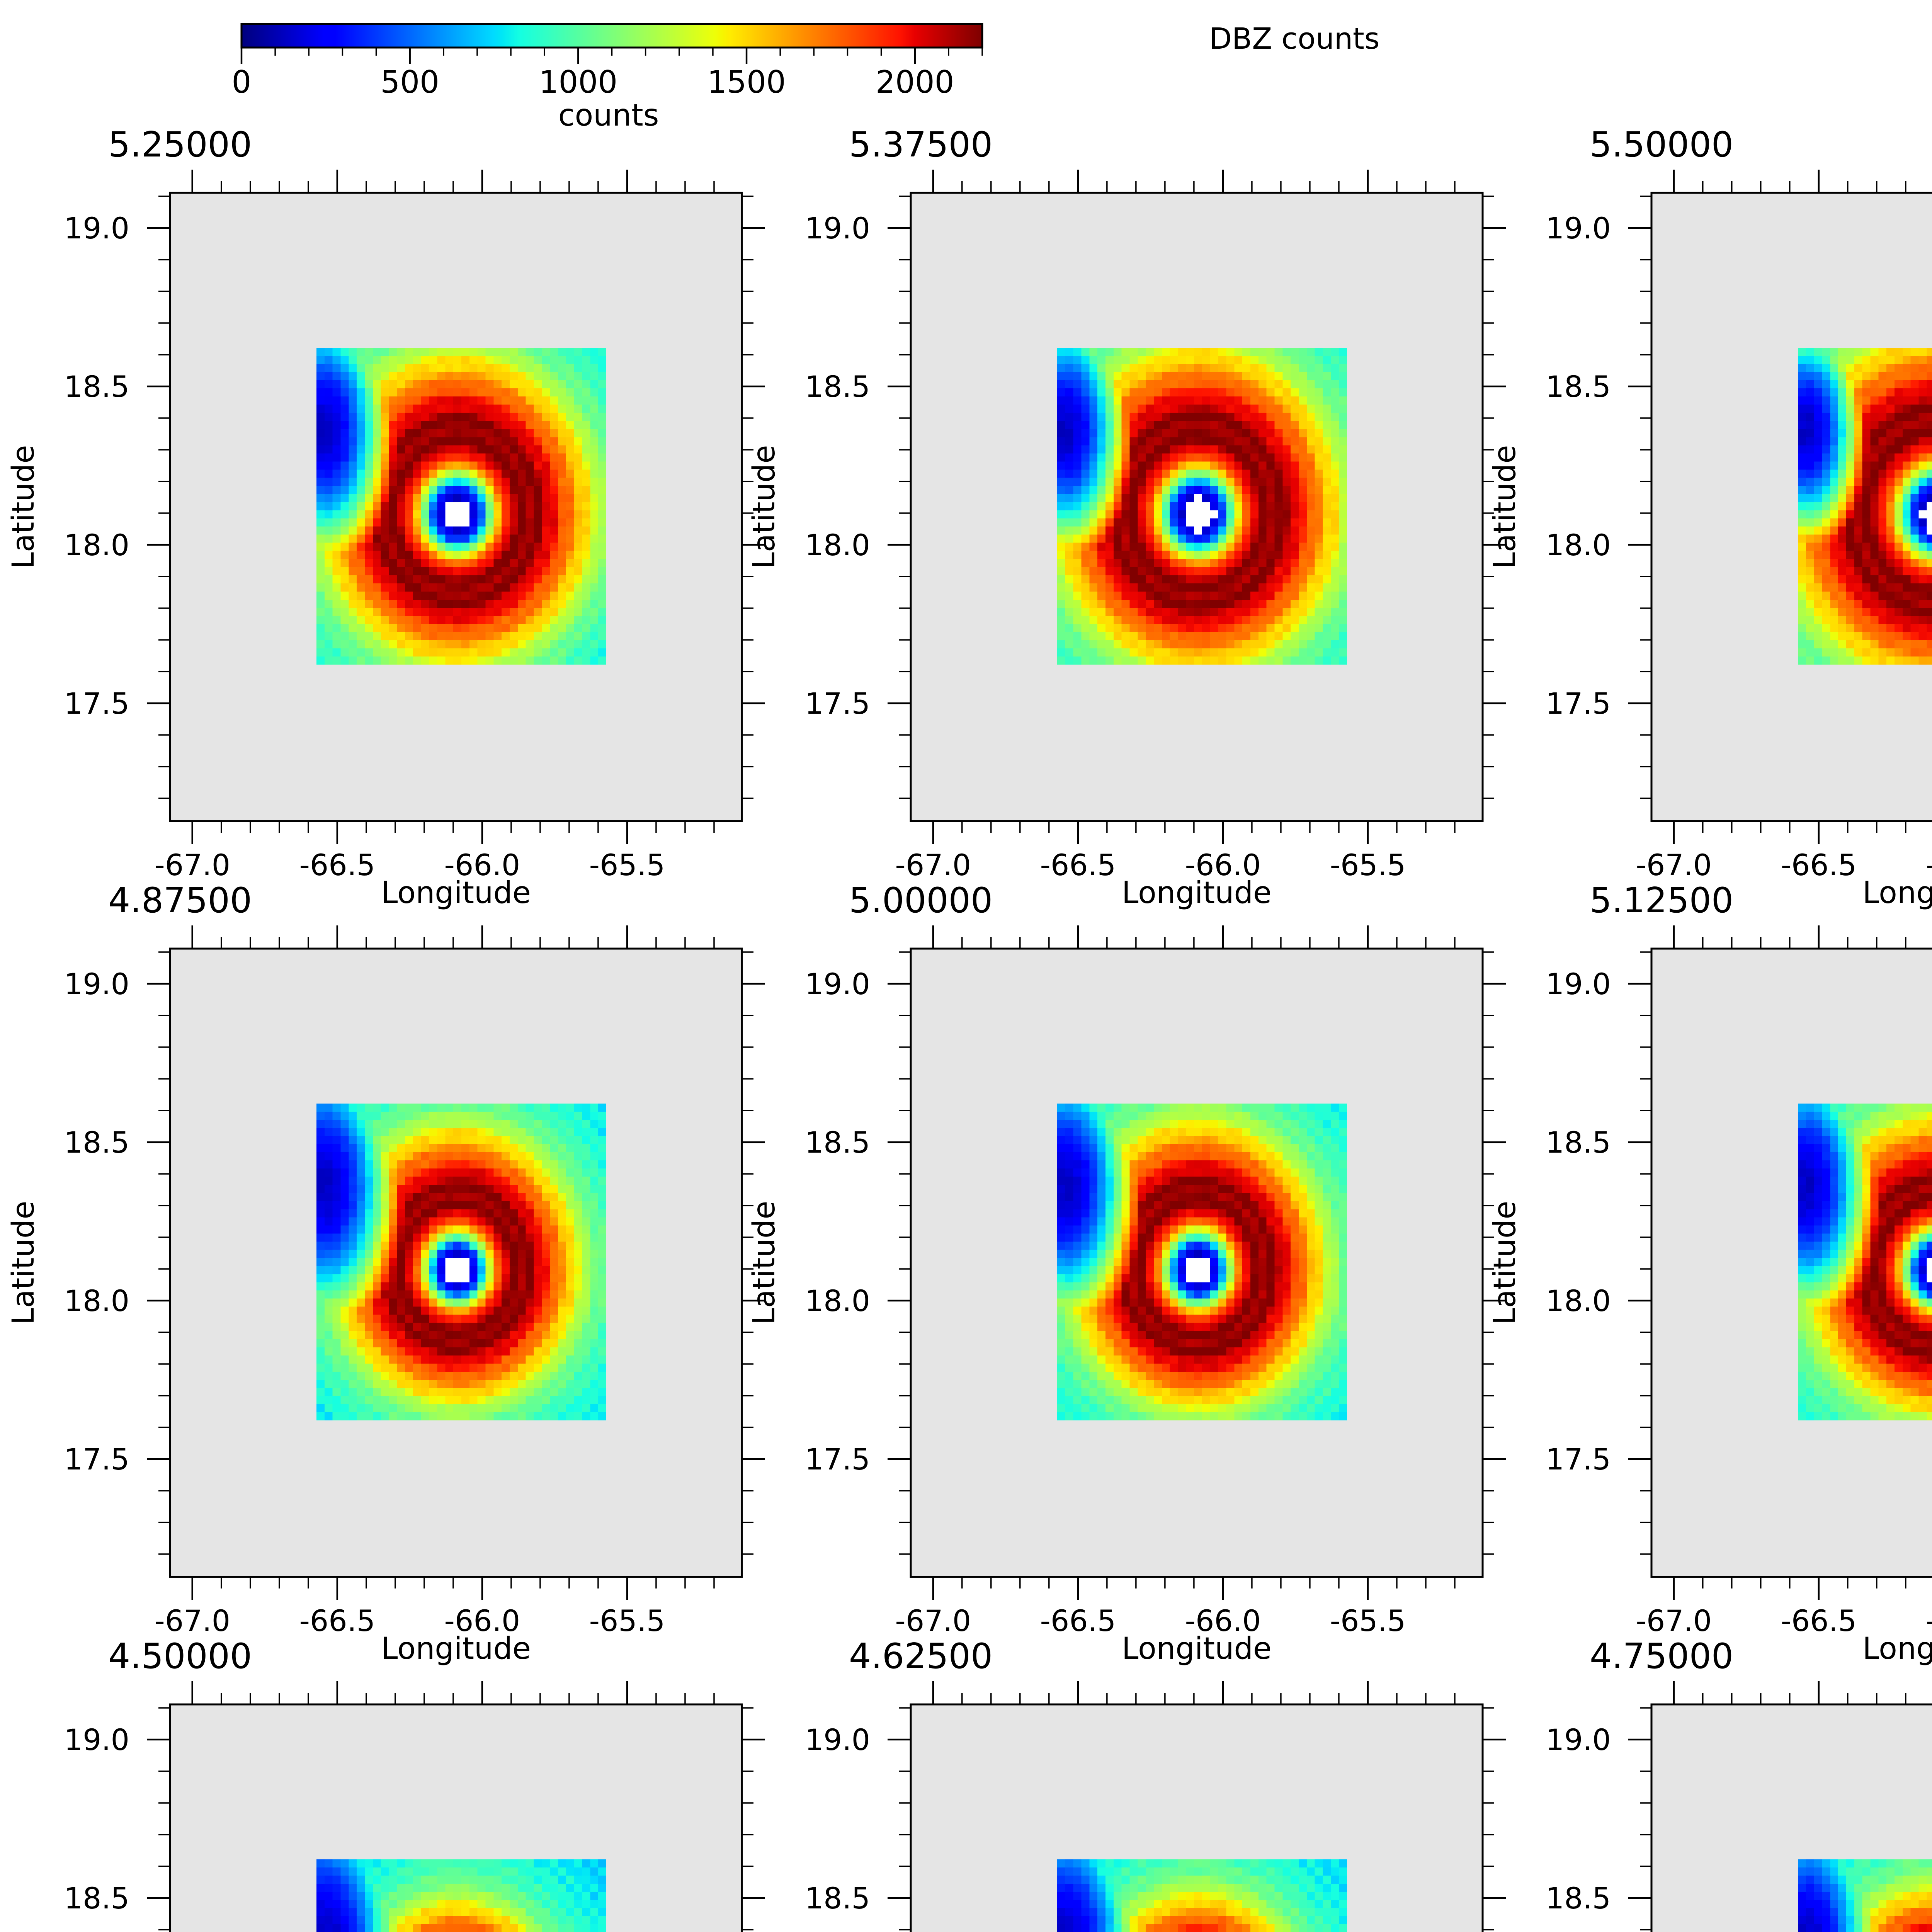 This screenshot has width=1932, height=1932. Describe the element at coordinates (747, 82) in the screenshot. I see `colorbar-tick-label: 1500` at that location.